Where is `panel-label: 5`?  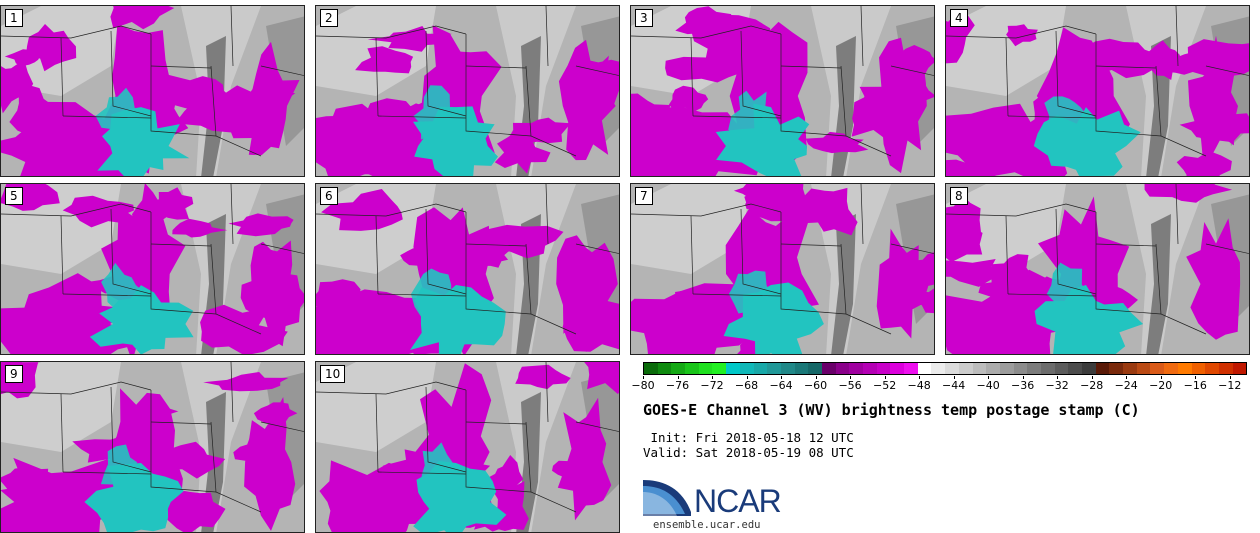
panel-label: 5 is located at coordinates (14, 196).